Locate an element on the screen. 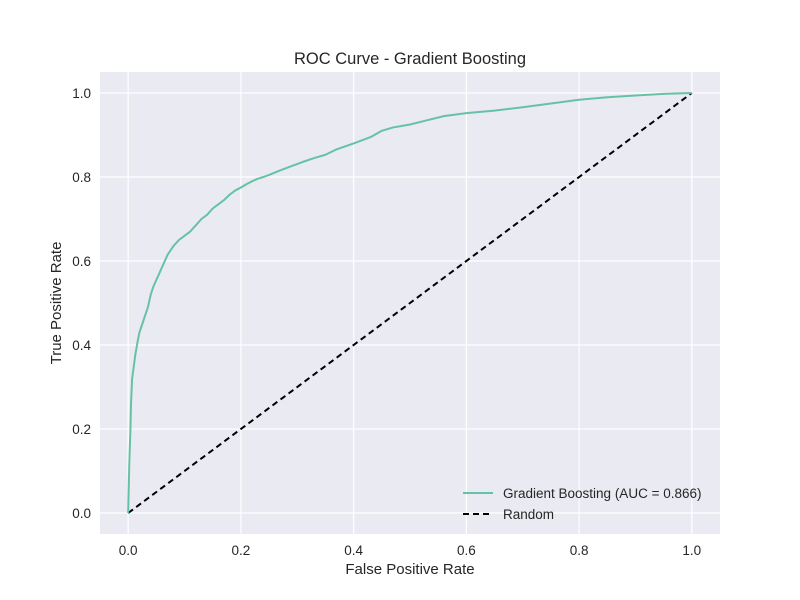  legend-label-random: Random is located at coordinates (528, 514).